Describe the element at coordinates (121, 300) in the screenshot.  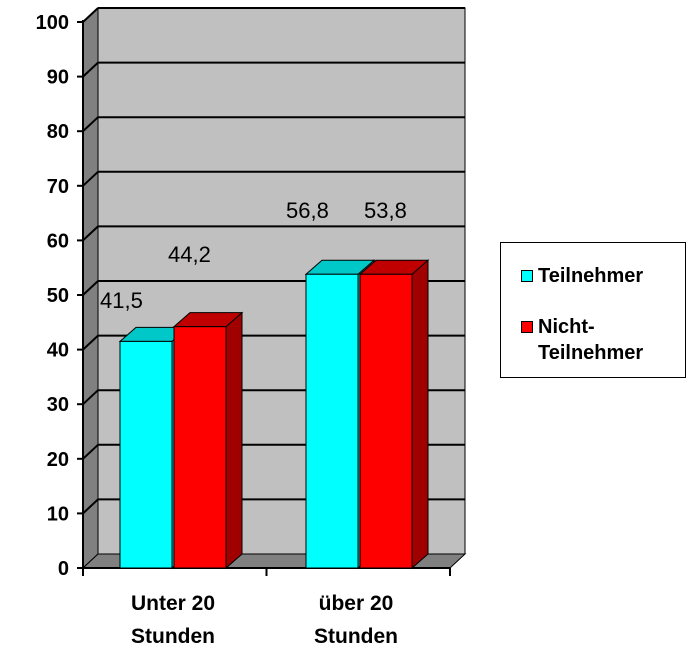
I see `data-label: 41,5` at that location.